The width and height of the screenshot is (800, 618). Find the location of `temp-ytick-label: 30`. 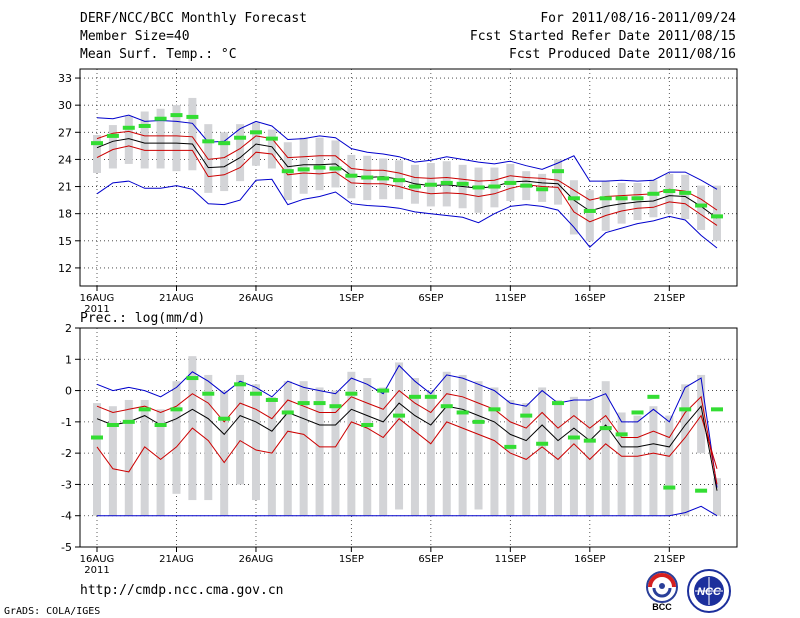

temp-ytick-label: 30 is located at coordinates (65, 105).